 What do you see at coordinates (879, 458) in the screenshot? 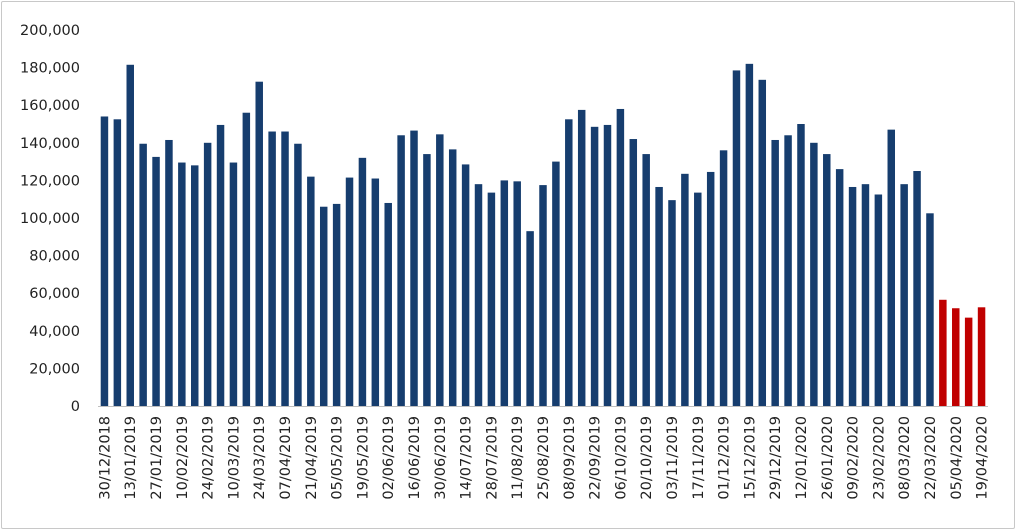
I see `x-tick-label: 23/02/2020` at bounding box center [879, 458].